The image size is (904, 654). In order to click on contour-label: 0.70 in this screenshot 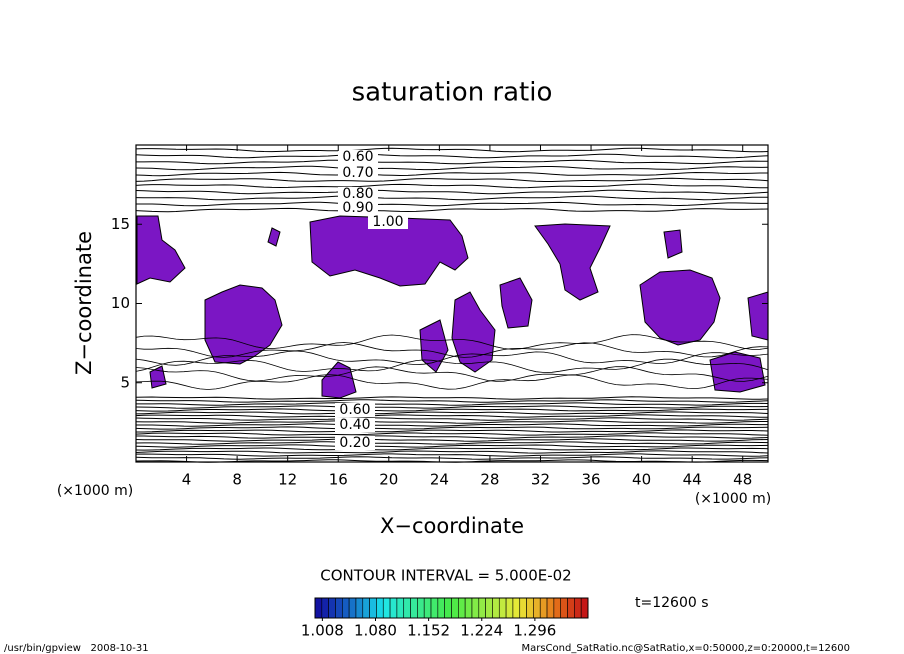, I will do `click(357, 173)`.